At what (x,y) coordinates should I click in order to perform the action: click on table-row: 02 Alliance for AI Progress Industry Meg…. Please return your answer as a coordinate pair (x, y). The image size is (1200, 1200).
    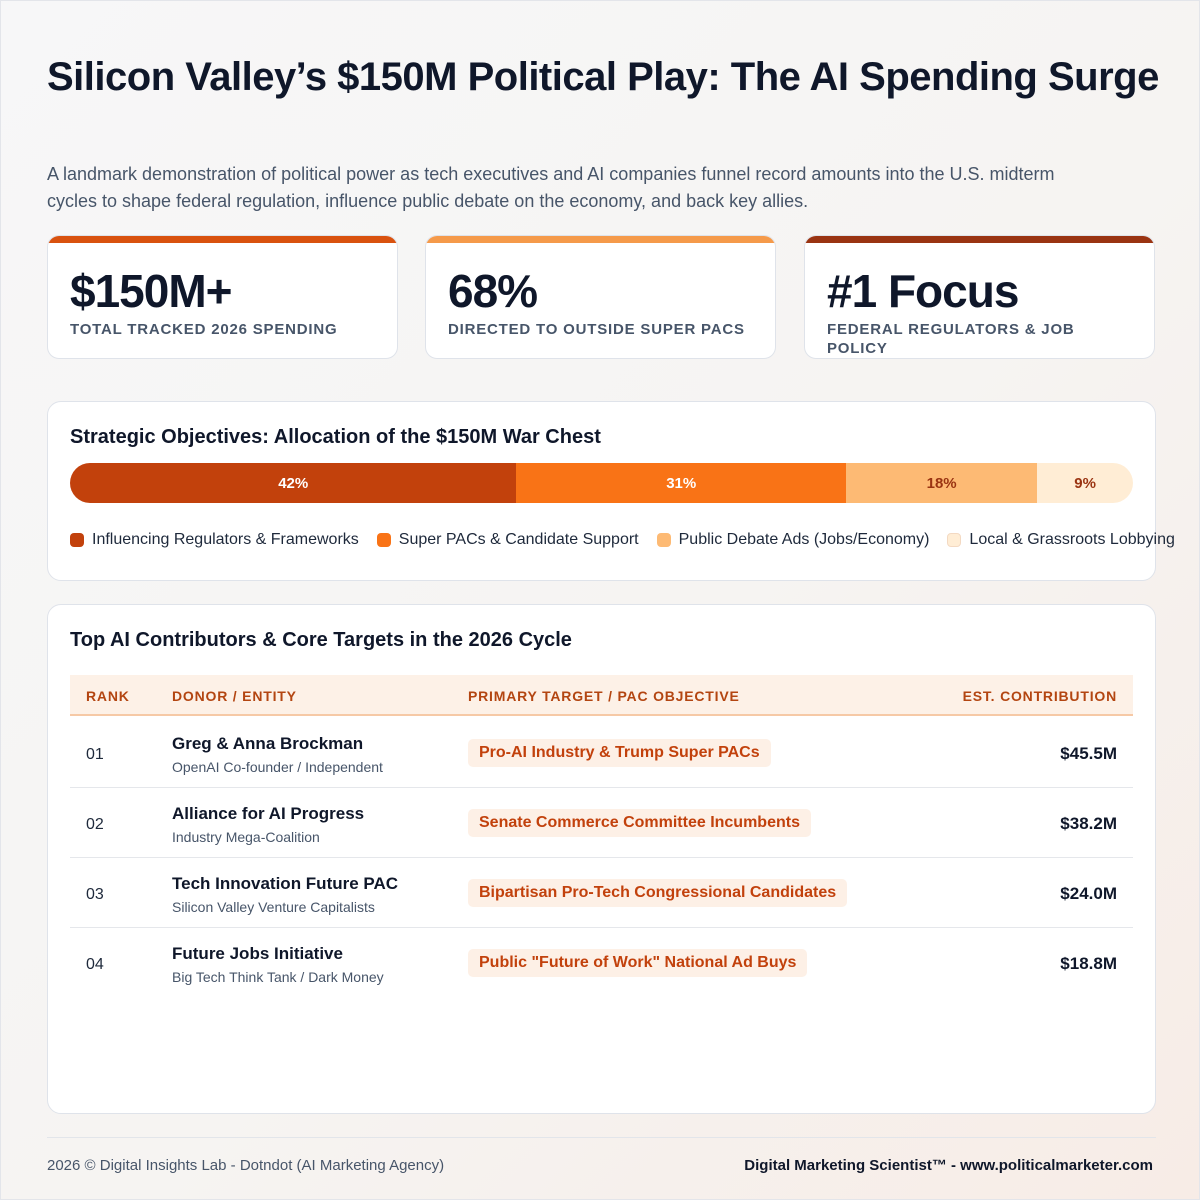
    Looking at the image, I should click on (601, 823).